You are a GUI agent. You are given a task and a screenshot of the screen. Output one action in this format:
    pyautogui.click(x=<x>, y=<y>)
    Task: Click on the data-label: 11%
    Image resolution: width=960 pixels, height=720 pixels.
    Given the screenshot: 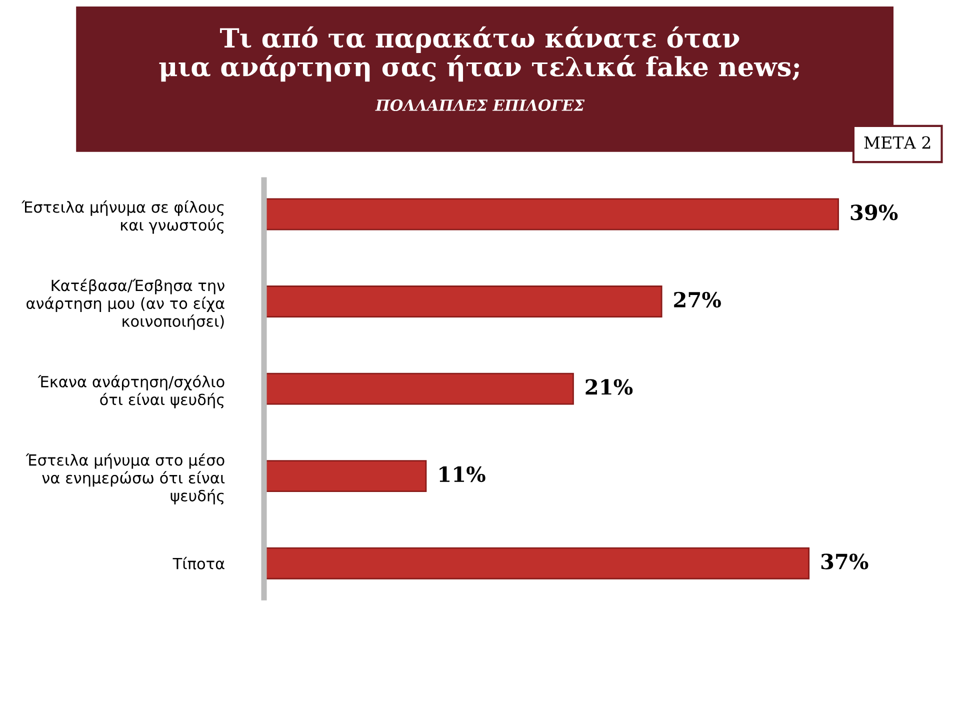 What is the action you would take?
    pyautogui.click(x=463, y=474)
    